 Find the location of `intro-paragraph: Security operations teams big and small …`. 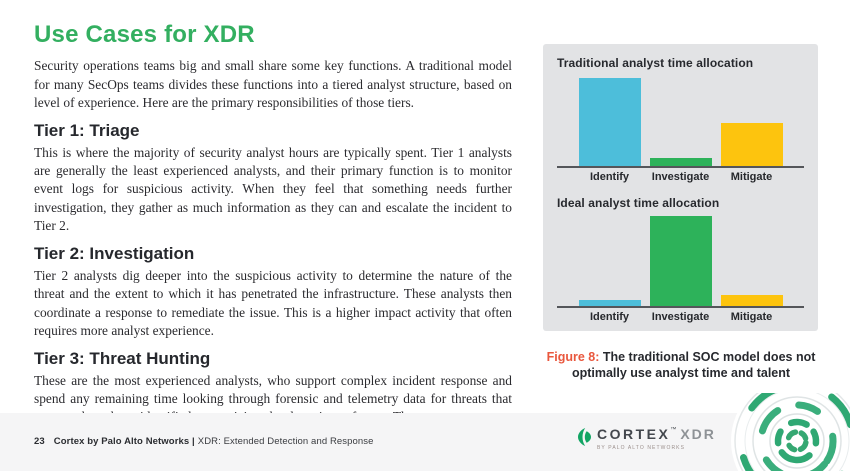

intro-paragraph: Security operations teams big and small … is located at coordinates (273, 84).